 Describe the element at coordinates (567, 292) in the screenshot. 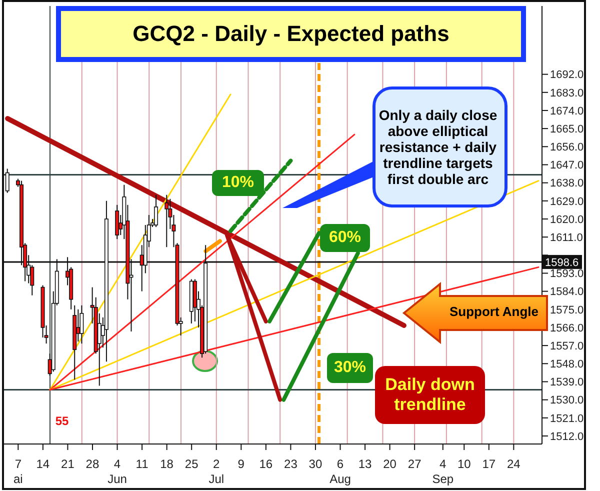

I see `y-tick-label: 1584.0` at that location.